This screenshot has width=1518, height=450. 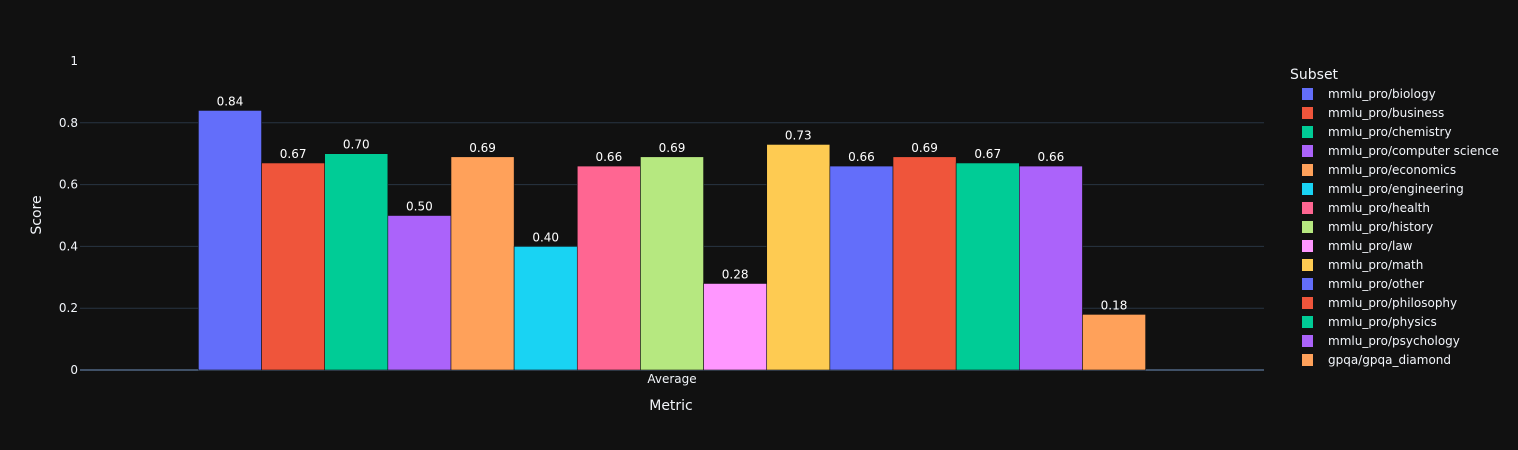 What do you see at coordinates (1389, 360) in the screenshot?
I see `legend-label: gpqa/gpqa_diamond` at bounding box center [1389, 360].